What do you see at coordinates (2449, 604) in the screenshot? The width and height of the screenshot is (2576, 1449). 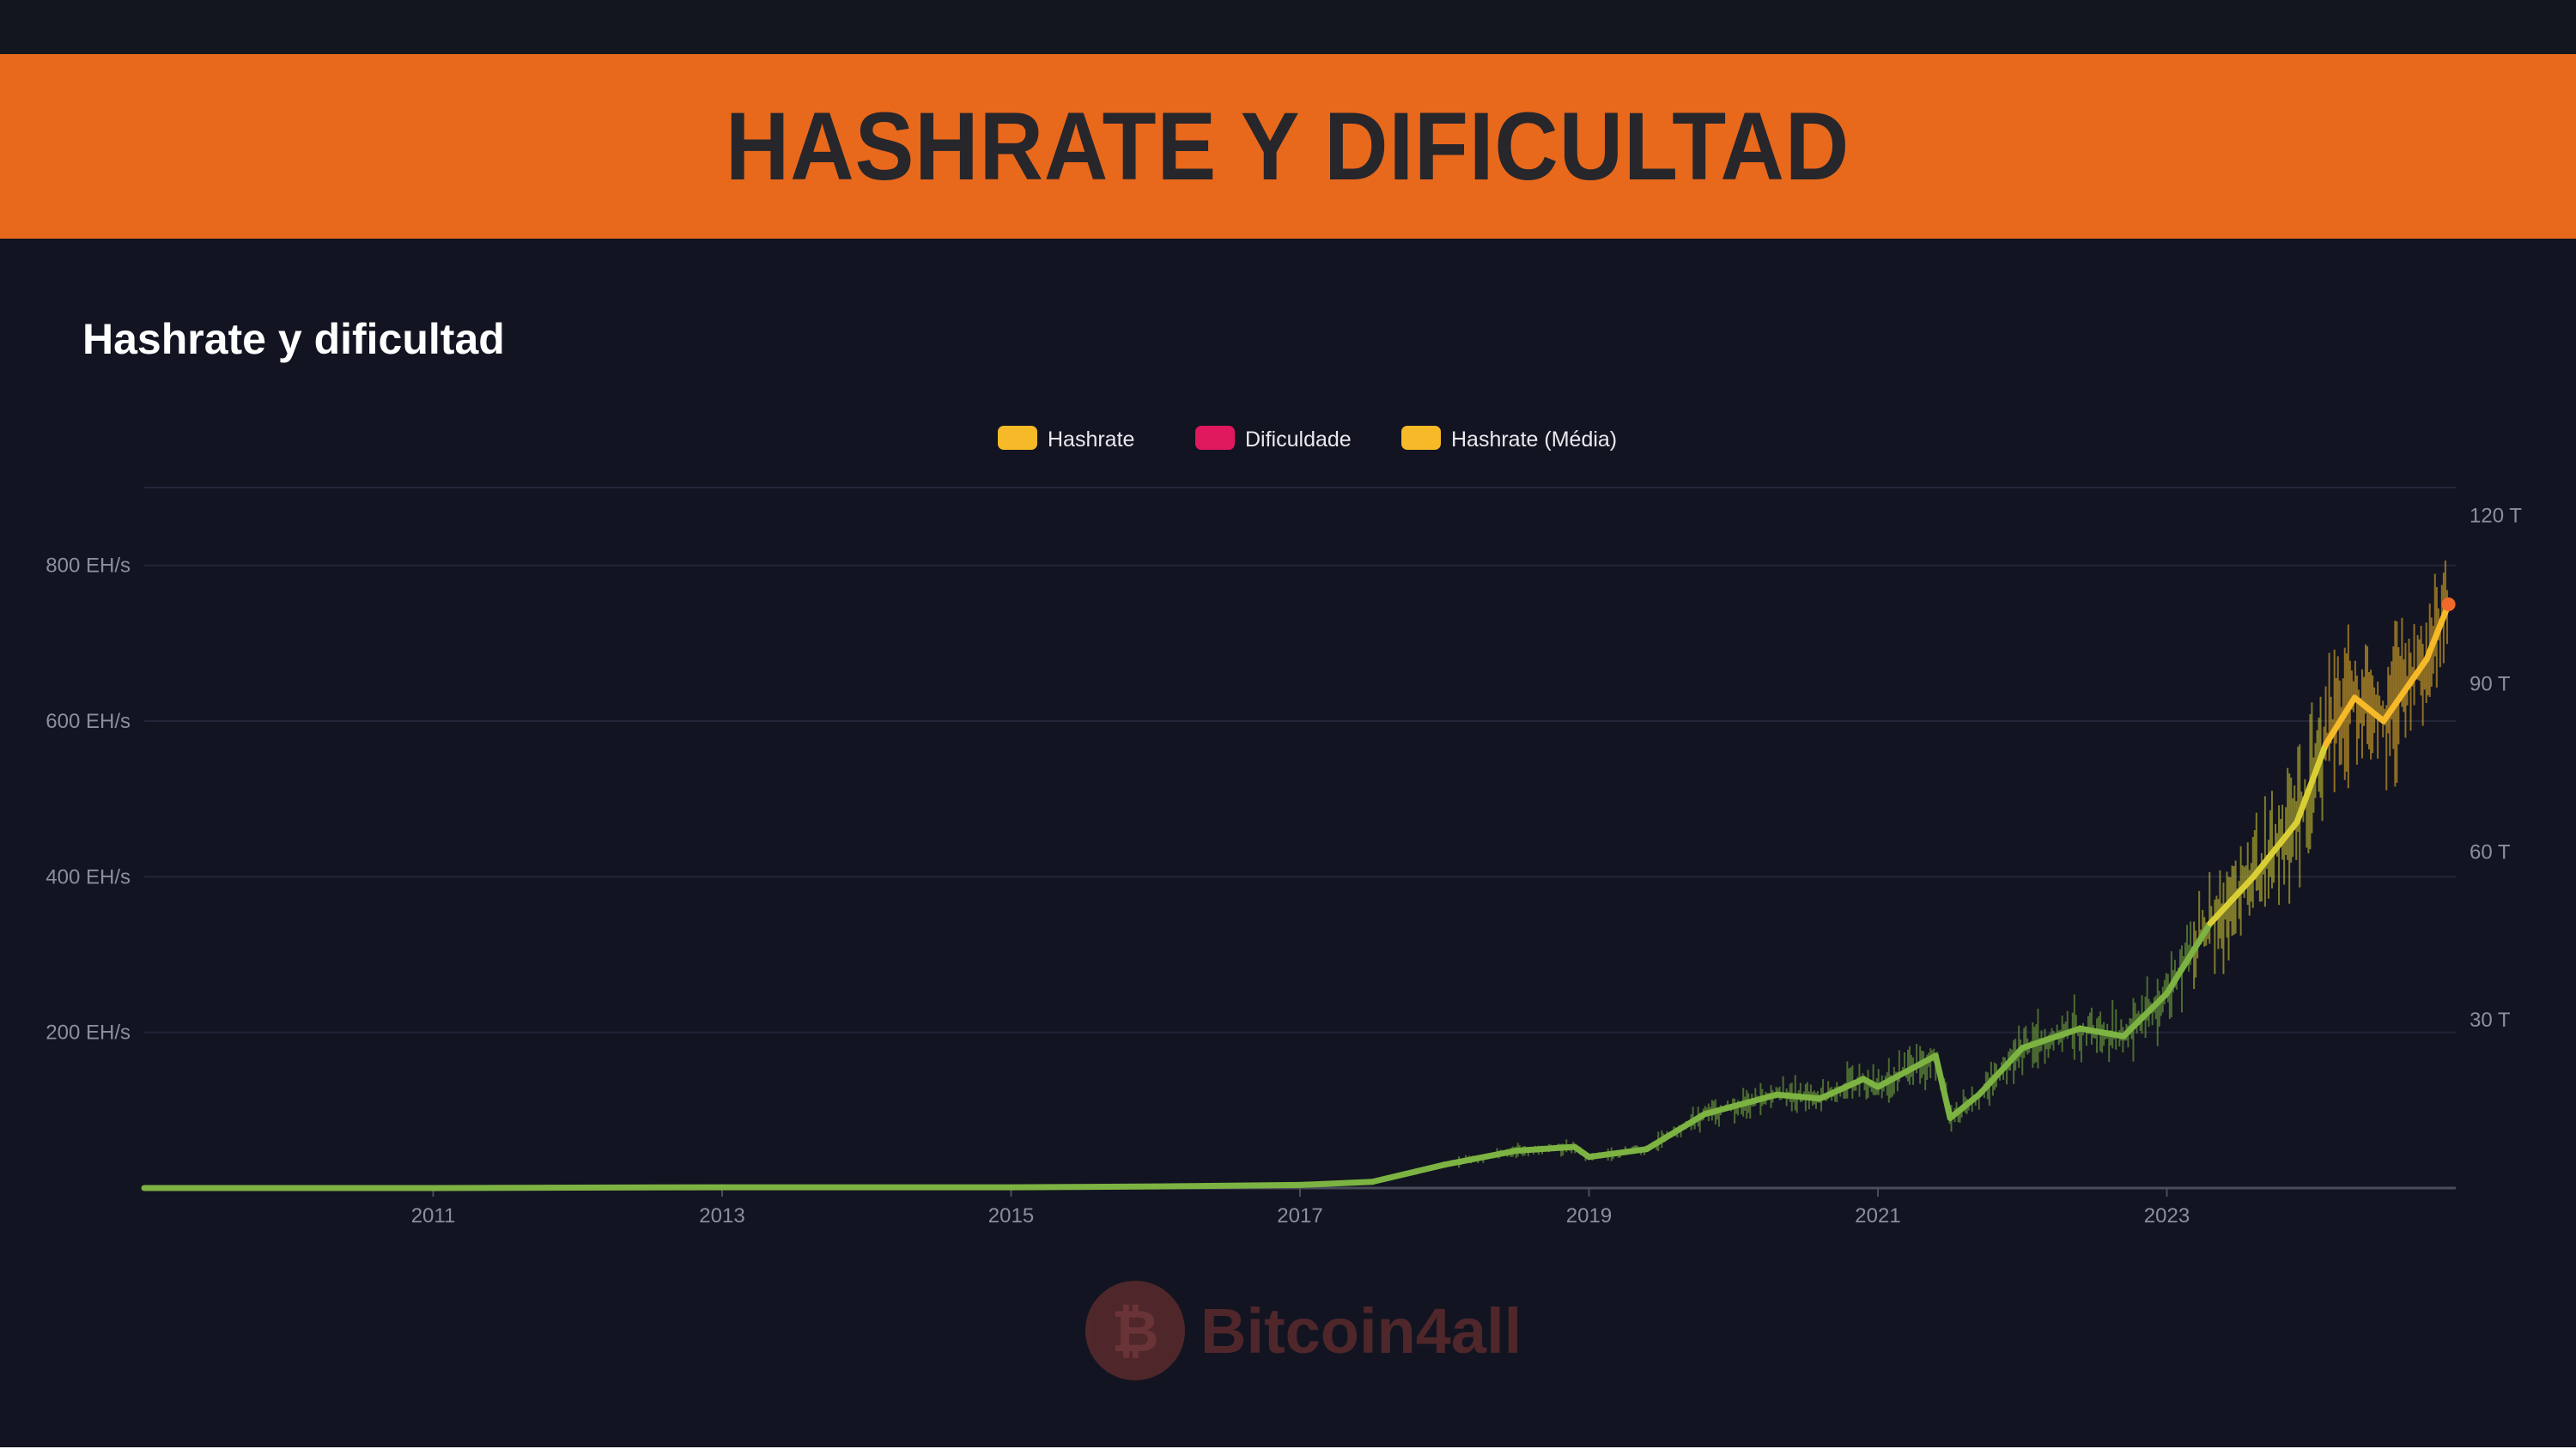 I see `hashrate-endpoint` at bounding box center [2449, 604].